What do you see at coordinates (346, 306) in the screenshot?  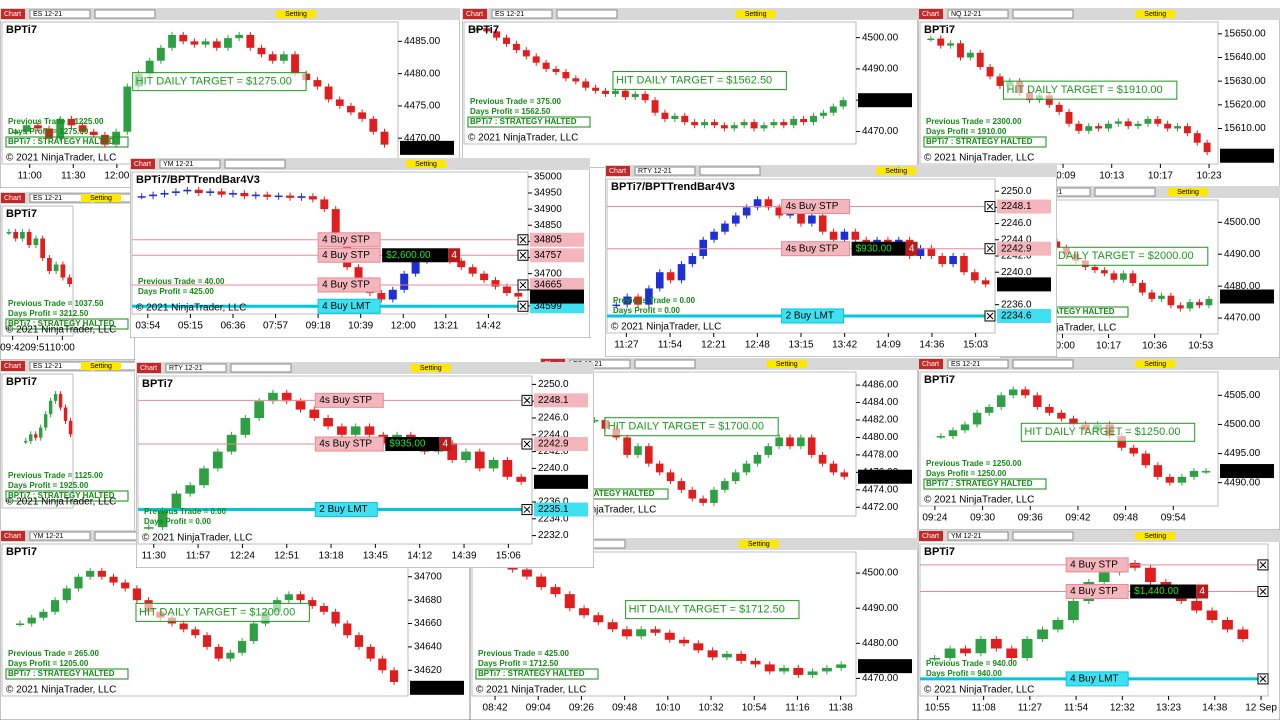 I see `order-label: 4 Buy LMT` at bounding box center [346, 306].